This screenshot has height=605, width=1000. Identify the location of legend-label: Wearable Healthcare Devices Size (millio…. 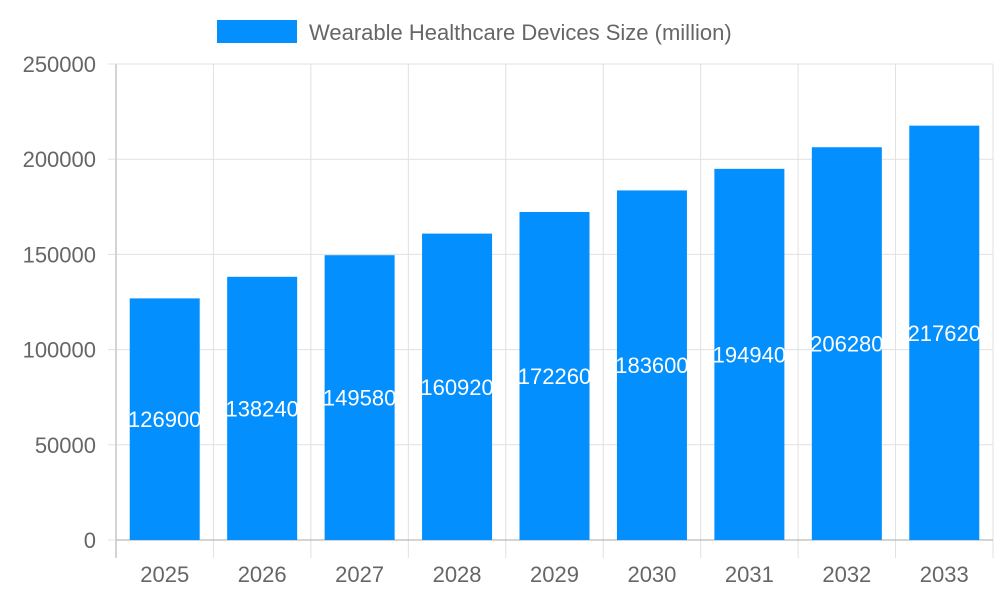
(520, 32).